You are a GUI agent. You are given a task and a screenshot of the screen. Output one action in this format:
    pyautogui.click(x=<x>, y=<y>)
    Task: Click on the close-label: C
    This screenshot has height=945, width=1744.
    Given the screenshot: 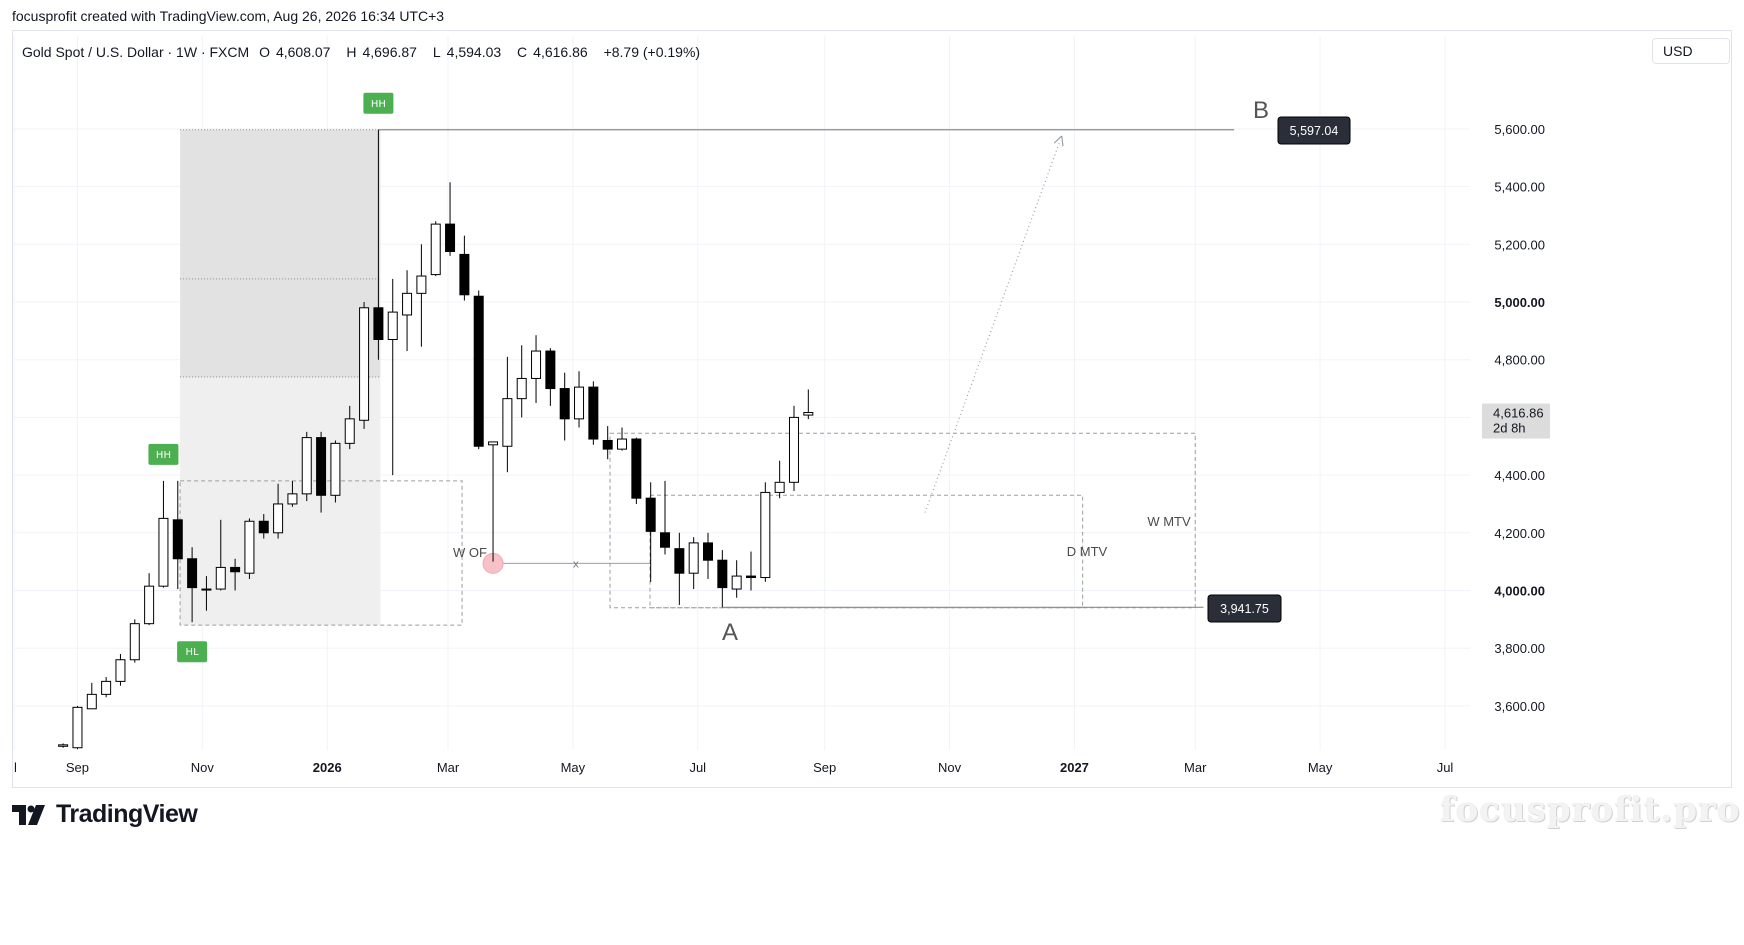 What is the action you would take?
    pyautogui.click(x=522, y=52)
    